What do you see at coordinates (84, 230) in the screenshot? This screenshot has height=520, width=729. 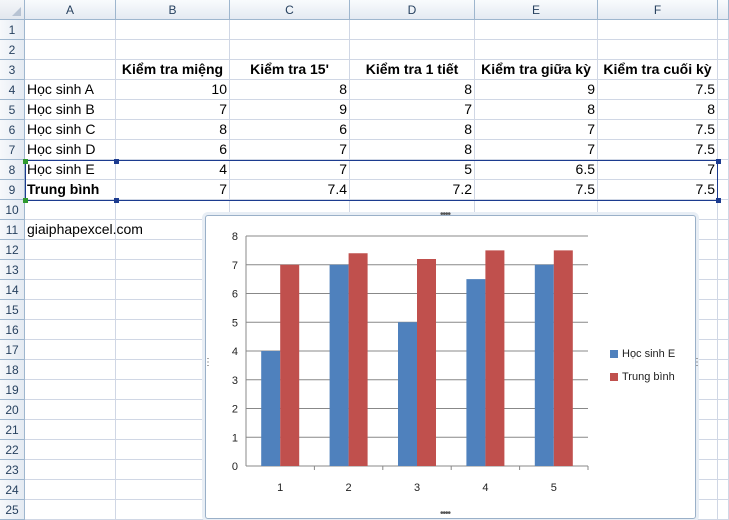 I see `note-text: giaiphapexcel.com` at bounding box center [84, 230].